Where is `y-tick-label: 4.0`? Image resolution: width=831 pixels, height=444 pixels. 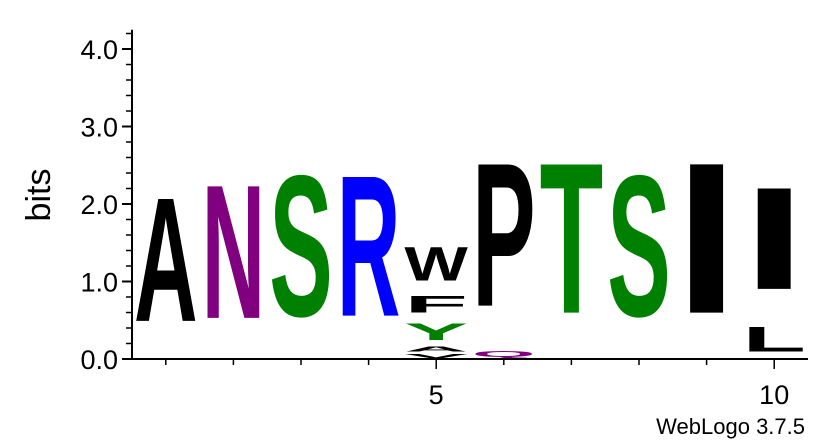 y-tick-label: 4.0 is located at coordinates (99, 50).